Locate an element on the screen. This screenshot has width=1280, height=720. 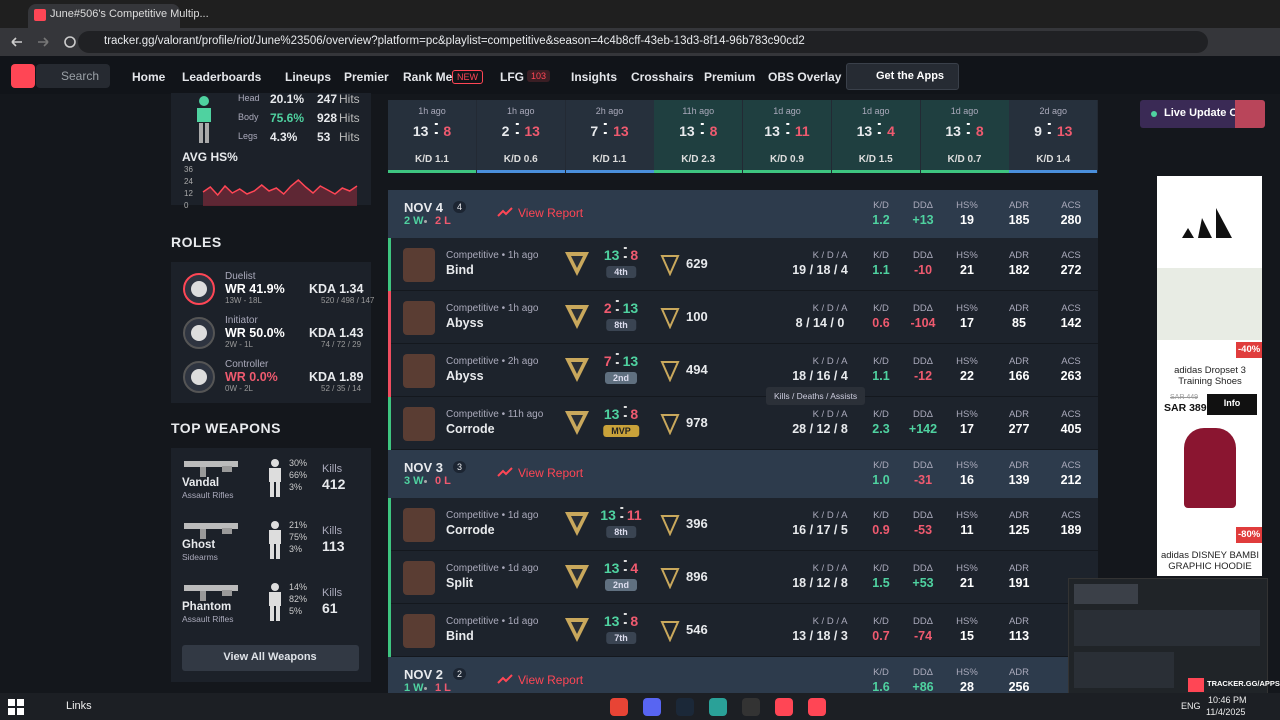
agent-avatar is located at coordinates (419, 631).